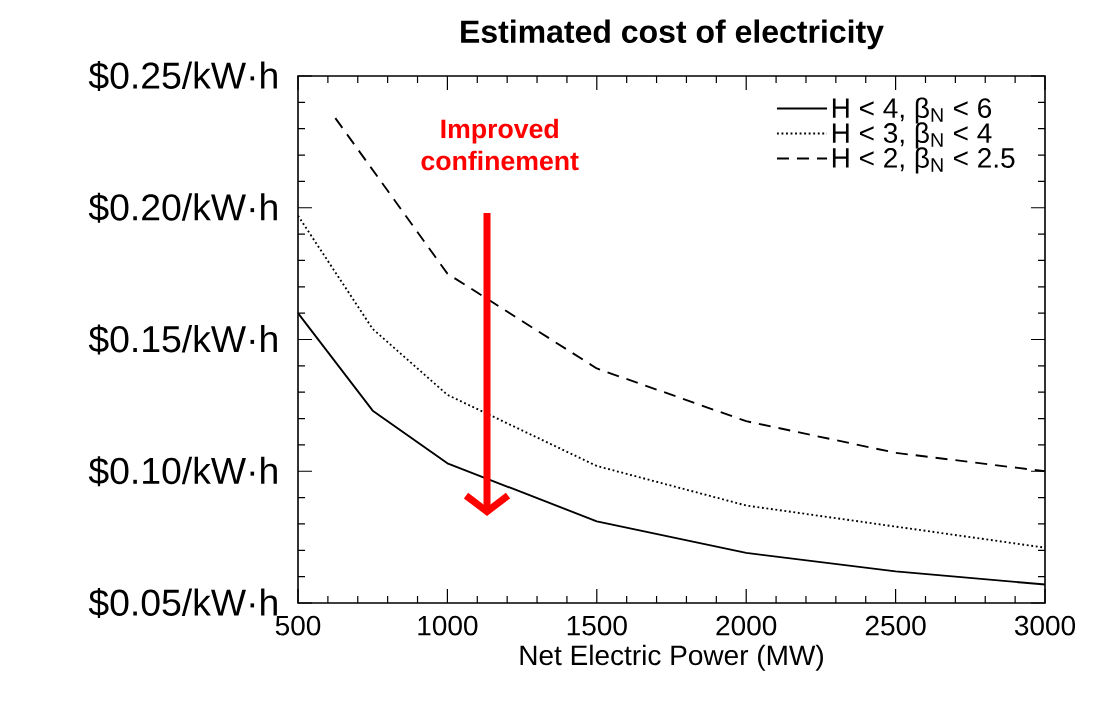 This screenshot has width=1098, height=719. Describe the element at coordinates (923, 160) in the screenshot. I see `legend-label: H < 2, β$_{N}$ < 2.5` at that location.